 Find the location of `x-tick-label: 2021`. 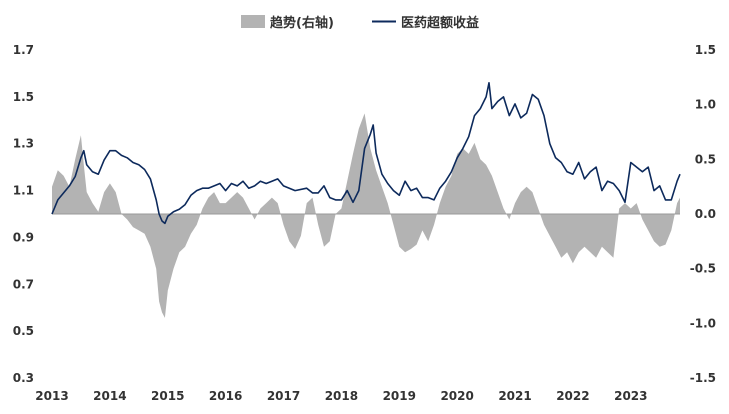

x-tick-label: 2021 is located at coordinates (514, 396).